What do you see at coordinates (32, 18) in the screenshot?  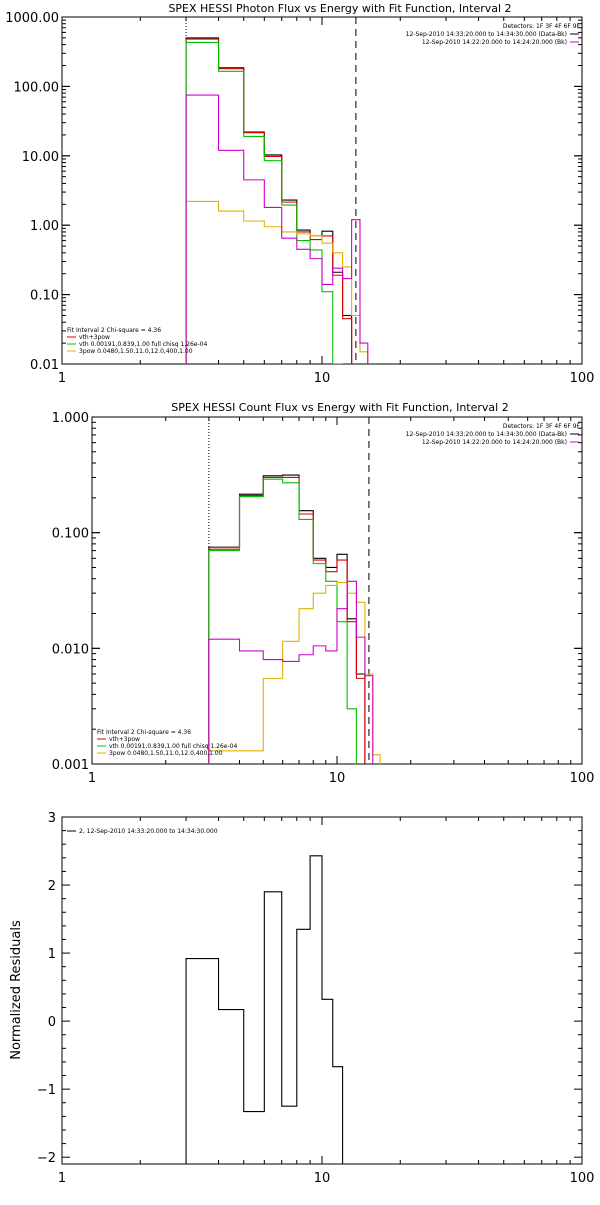 I see `y-tick-label: 1000.00` at bounding box center [32, 18].